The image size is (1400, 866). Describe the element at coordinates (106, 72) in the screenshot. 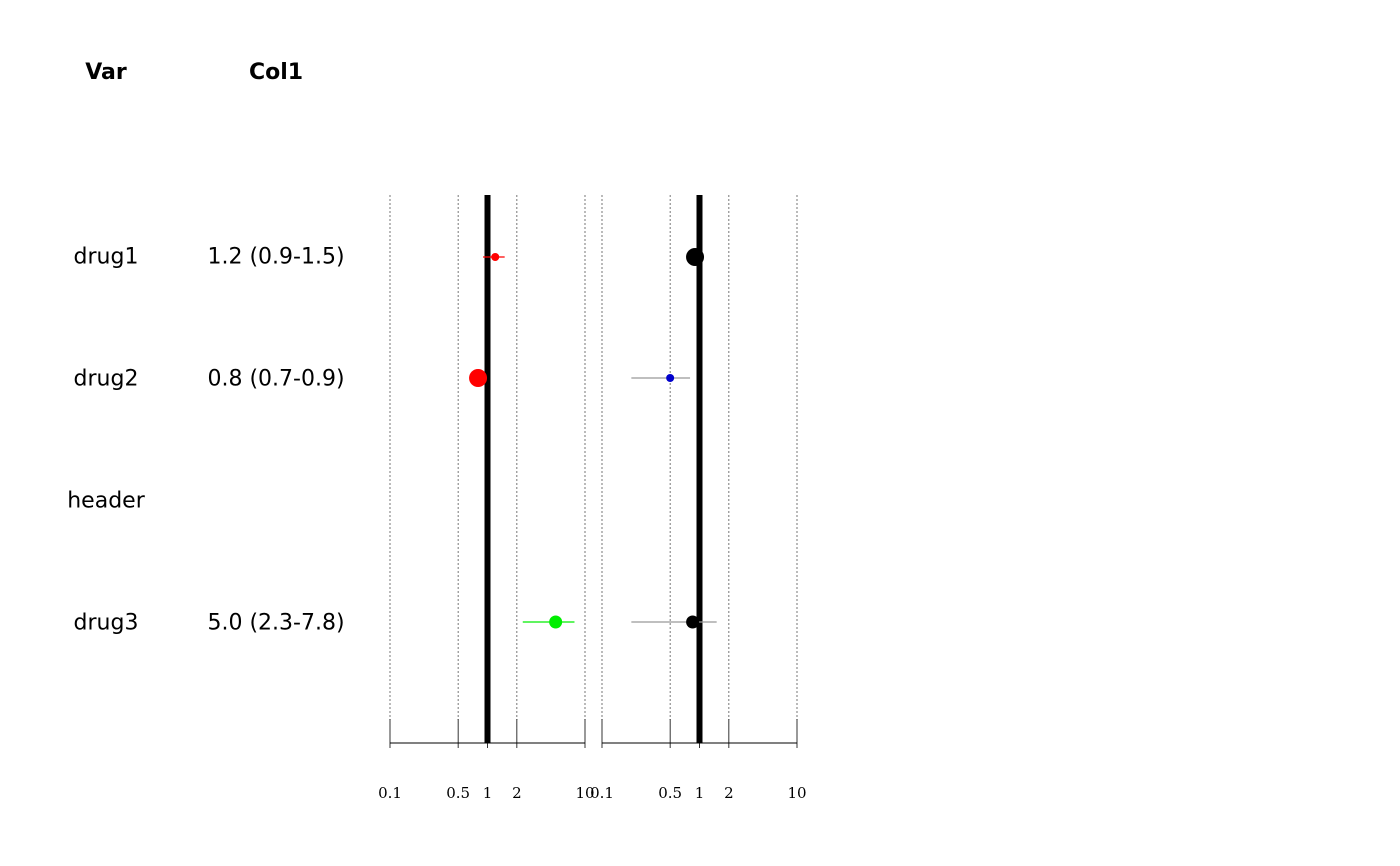

I see `header-var: Var` at that location.